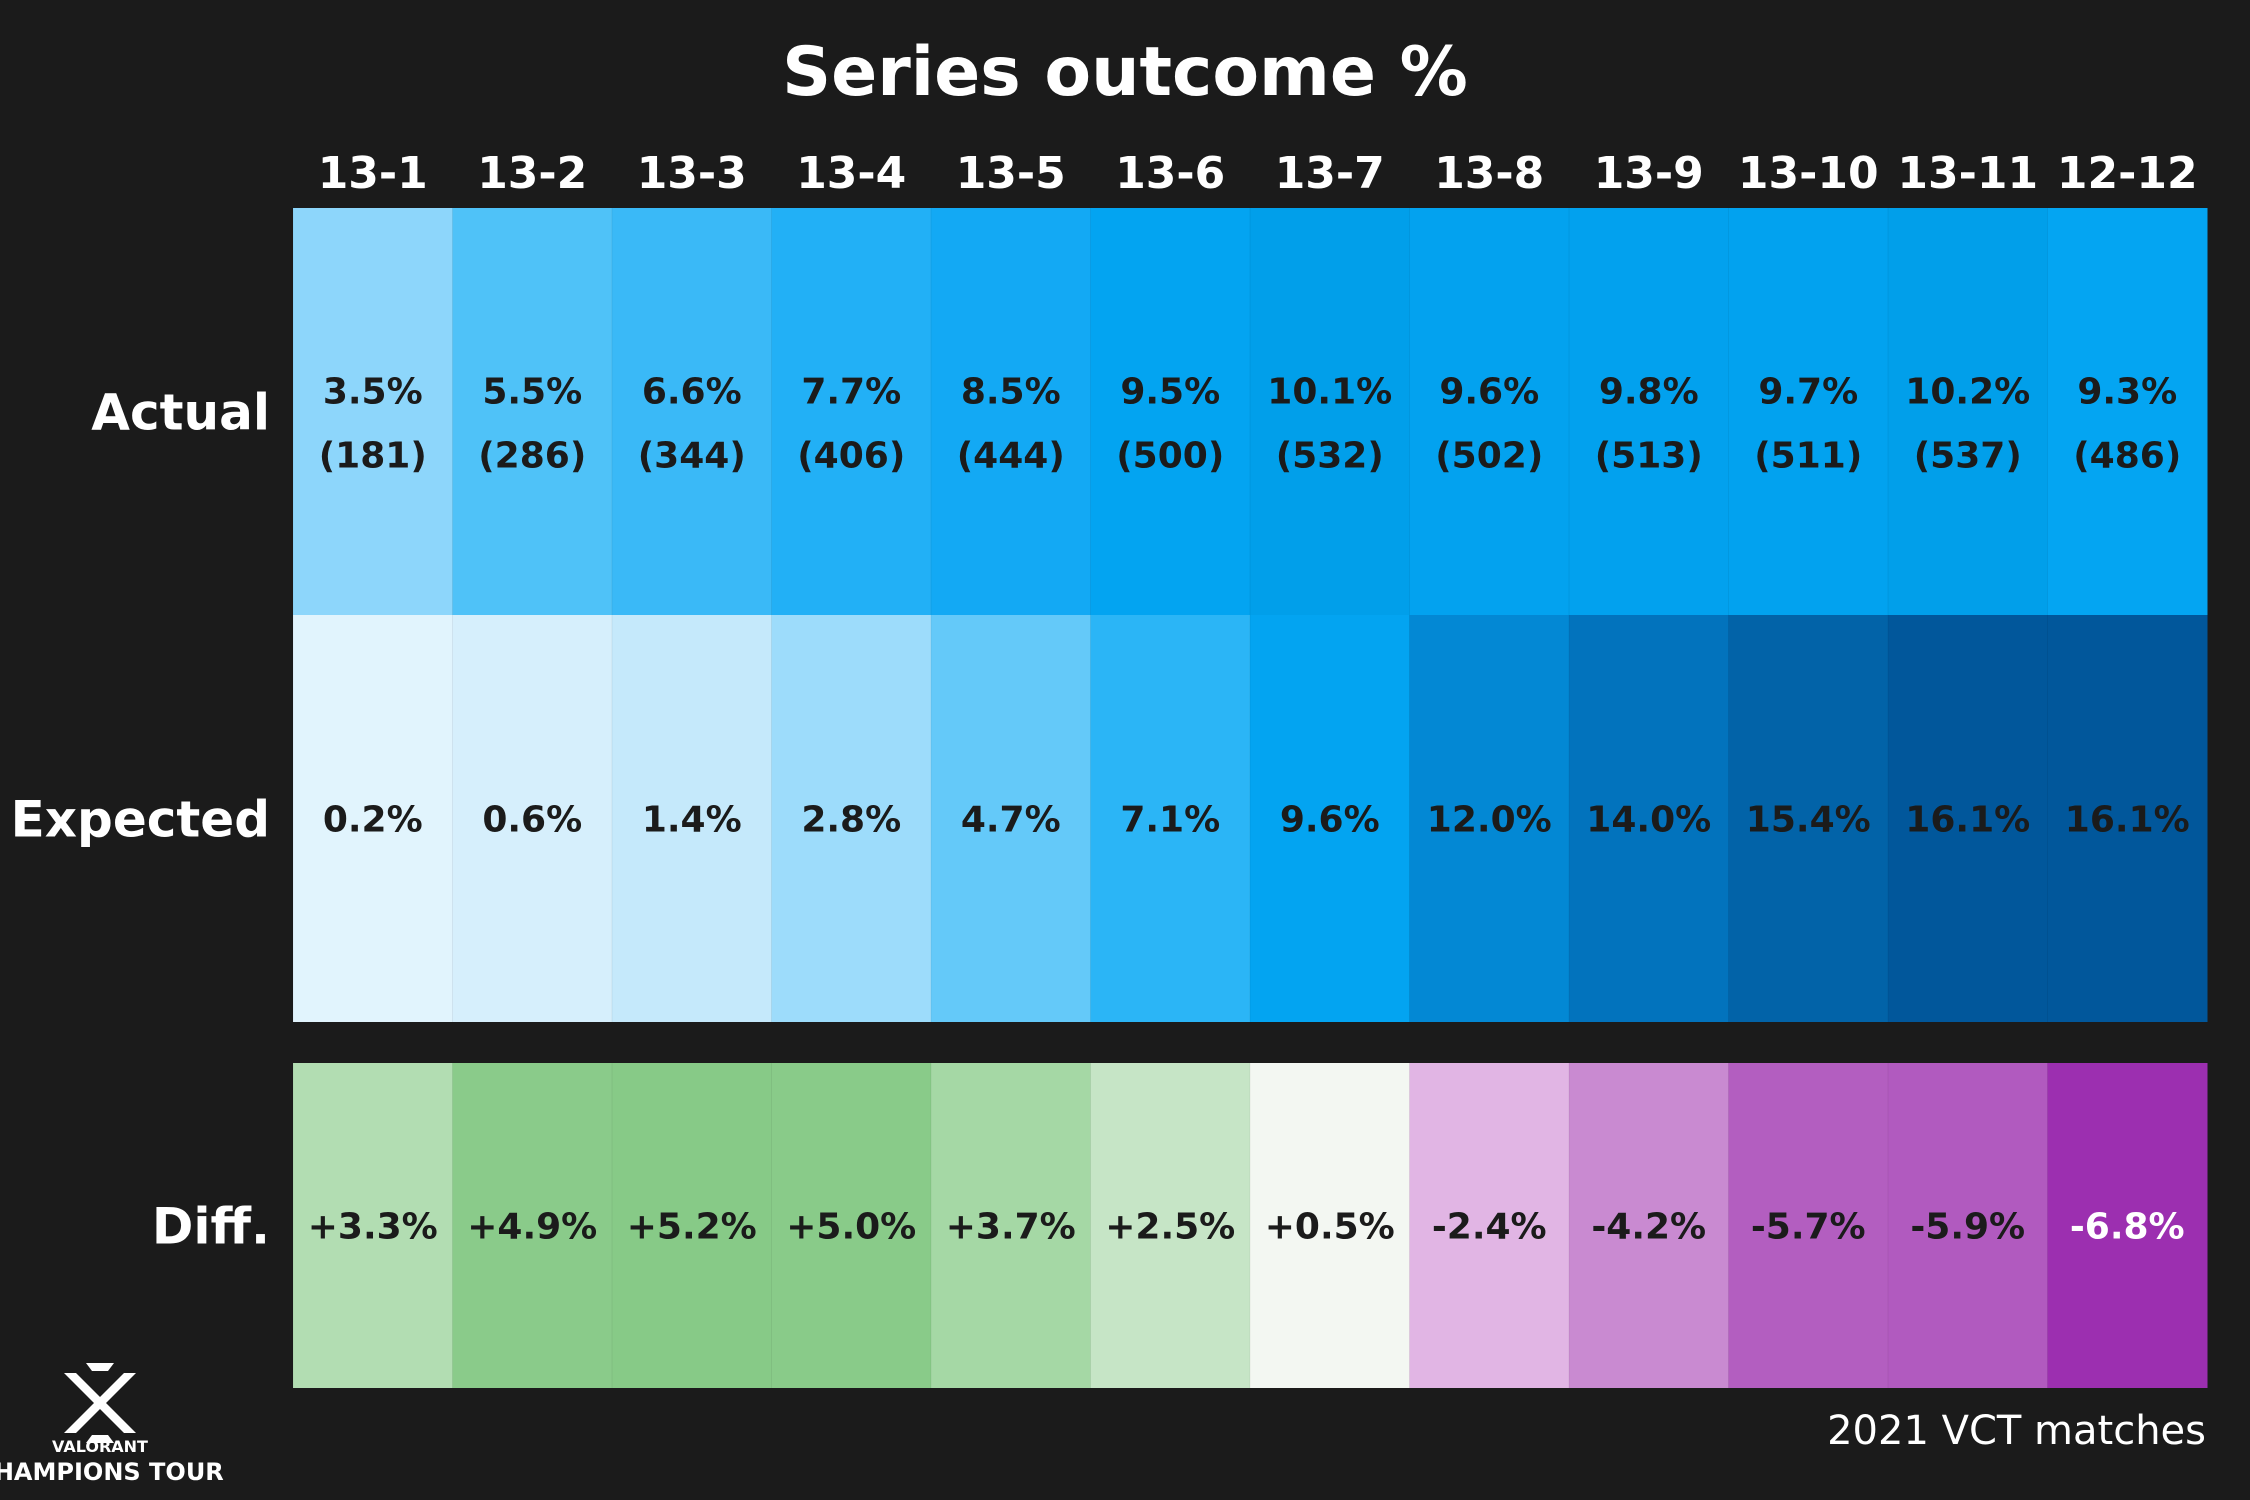  I want to click on cell-value-label: 0.2%, so click(373, 820).